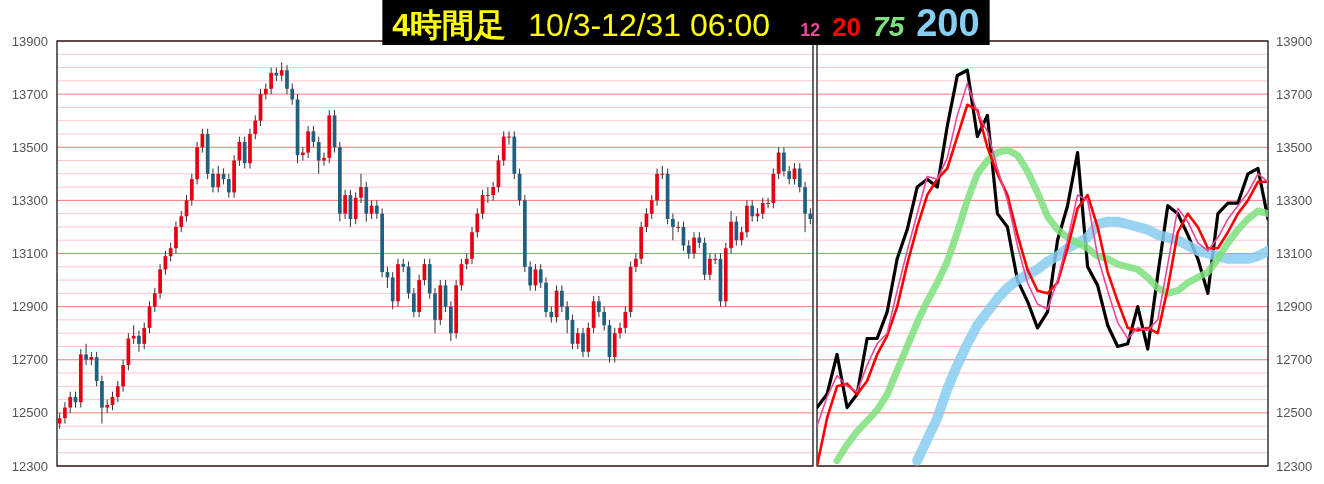 This screenshot has height=484, width=1324. I want to click on chart-title: 4時間足, so click(449, 25).